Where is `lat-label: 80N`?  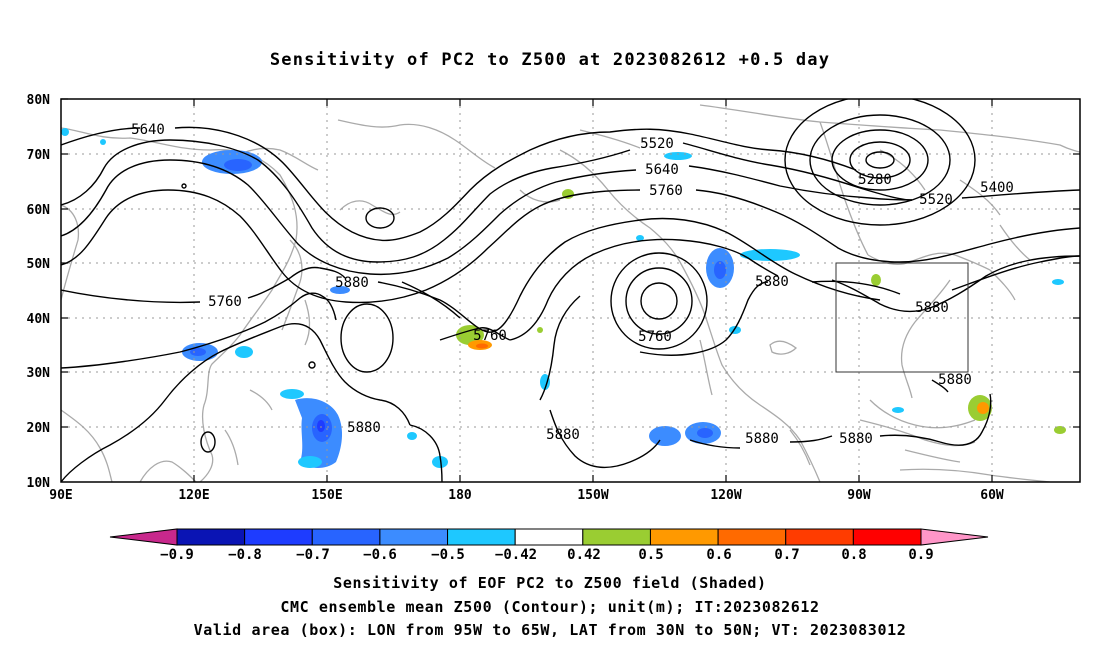 lat-label: 80N is located at coordinates (39, 100).